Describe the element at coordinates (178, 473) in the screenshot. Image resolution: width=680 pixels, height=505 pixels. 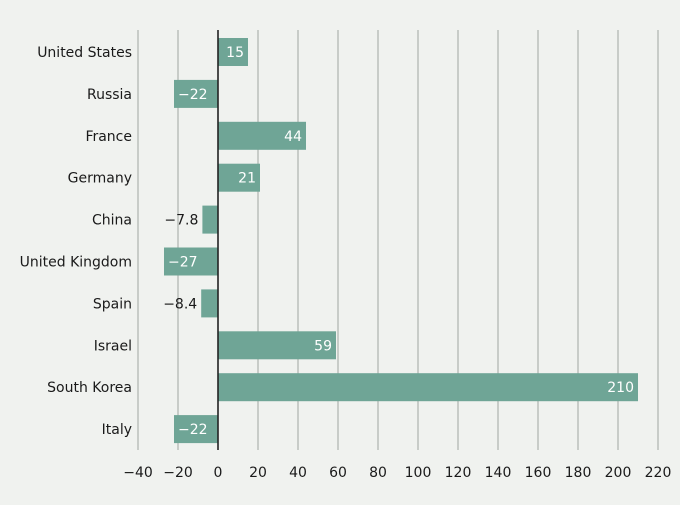
I see `x-tick-label: −20` at that location.